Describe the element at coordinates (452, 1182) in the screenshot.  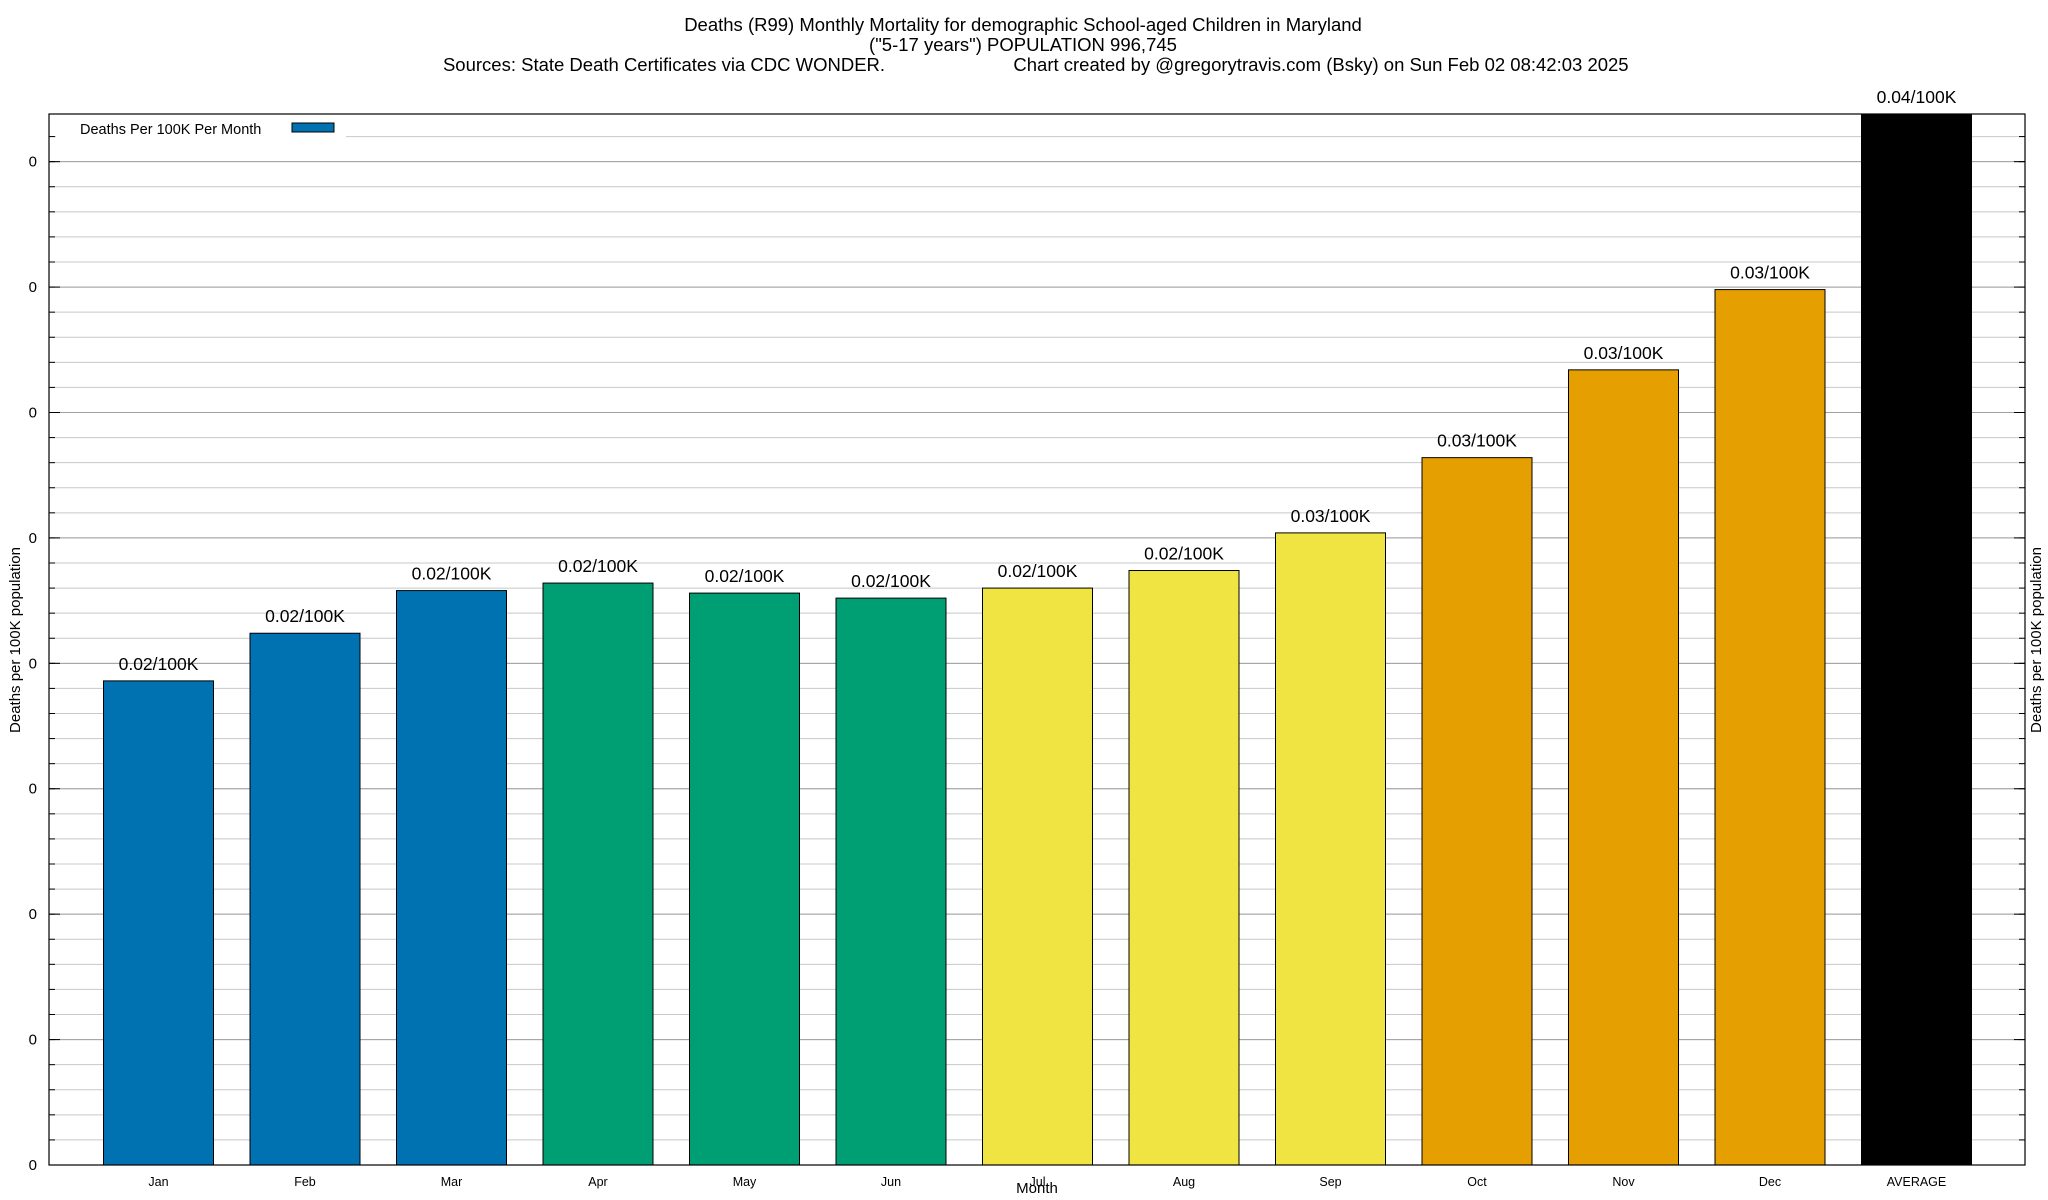
I see `x-tick-label-mar: Mar` at that location.